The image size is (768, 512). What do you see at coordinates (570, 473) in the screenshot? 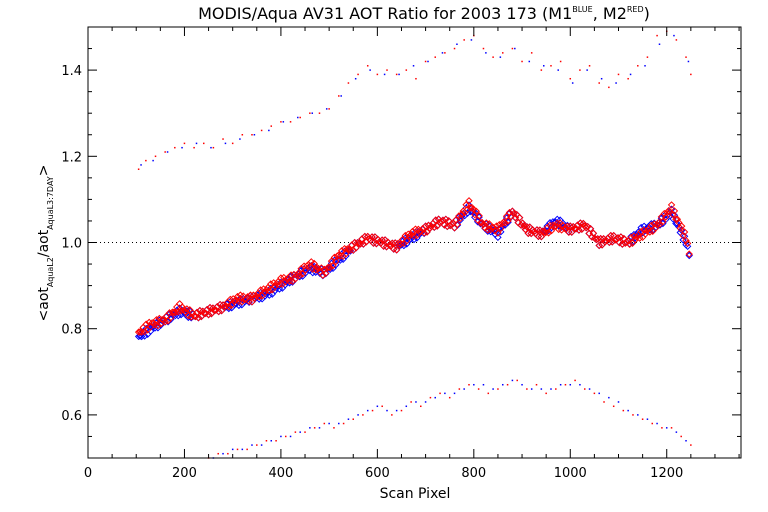
I see `x-tick-label: 1000` at bounding box center [570, 473].